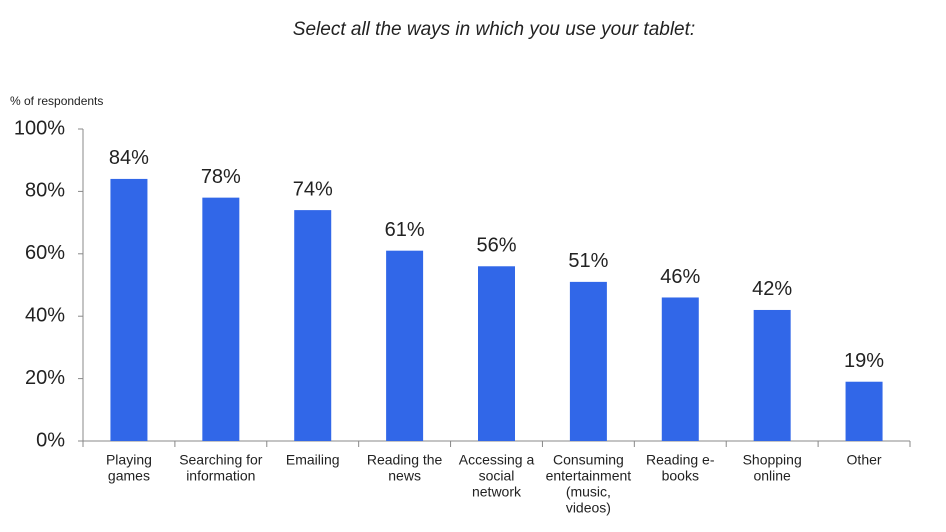 The image size is (946, 532). I want to click on data-label: 78%, so click(221, 177).